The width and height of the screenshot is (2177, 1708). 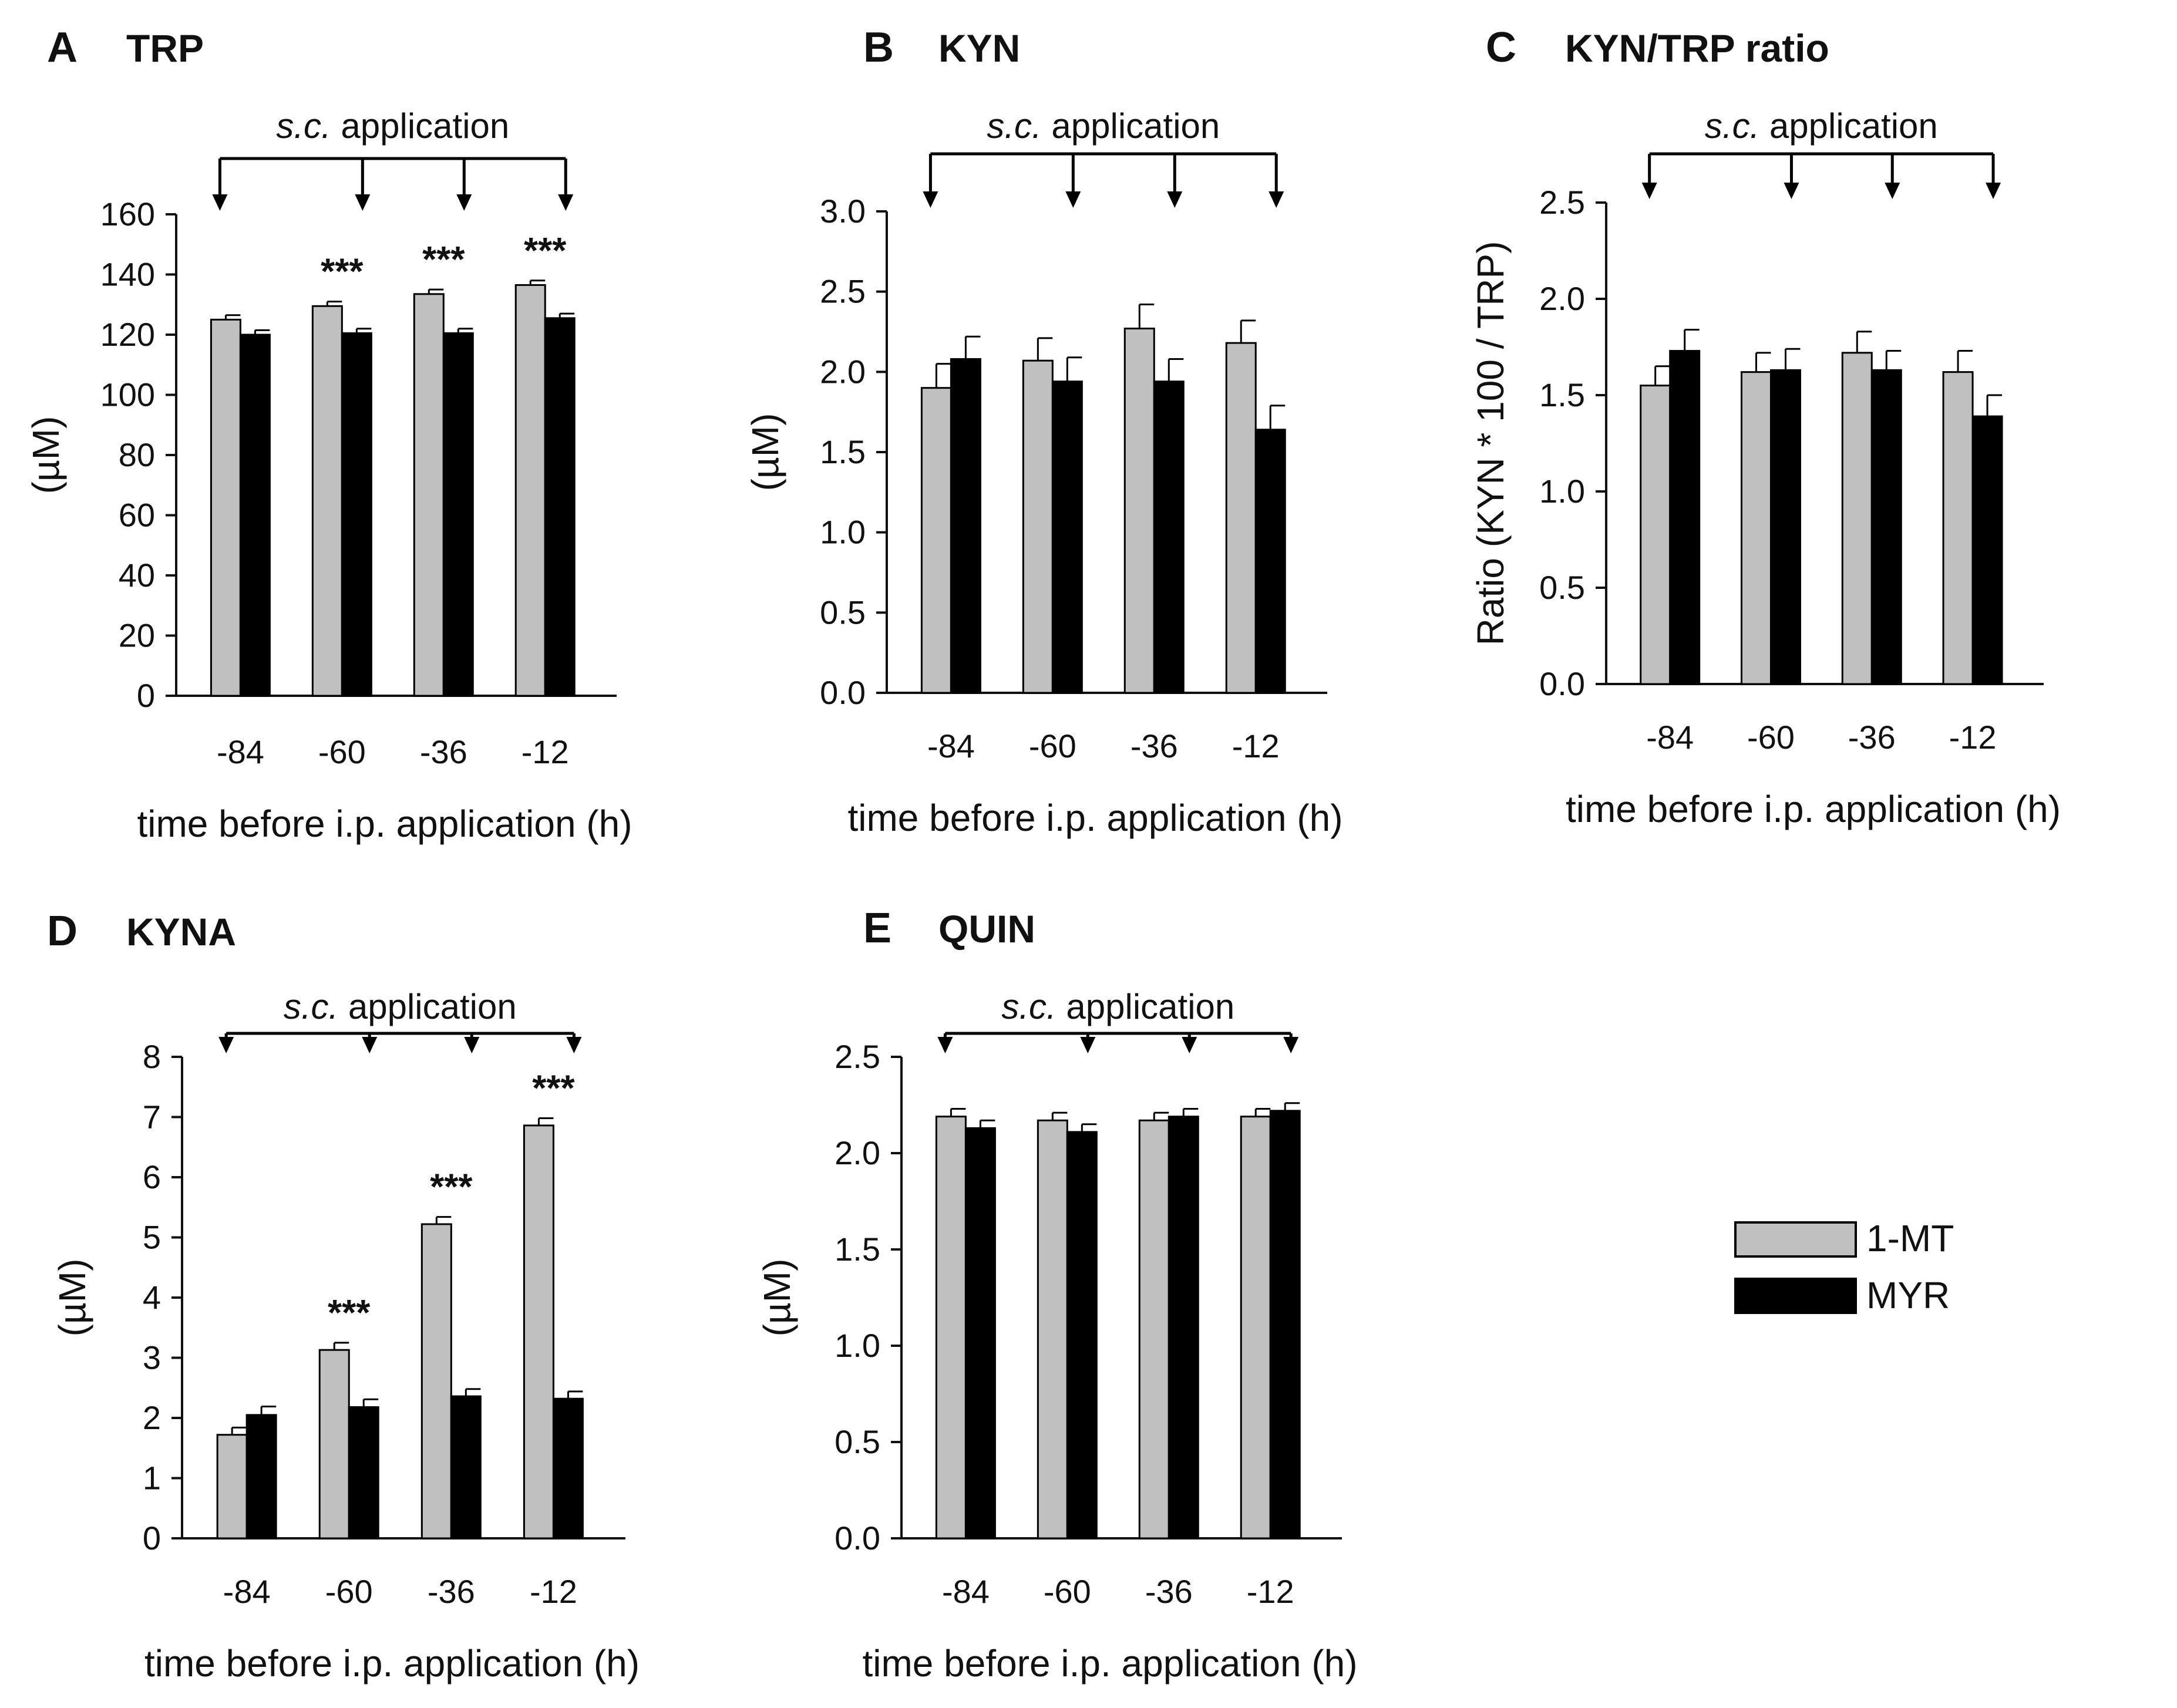 I want to click on y-tick-label-d: 1, so click(x=152, y=1478).